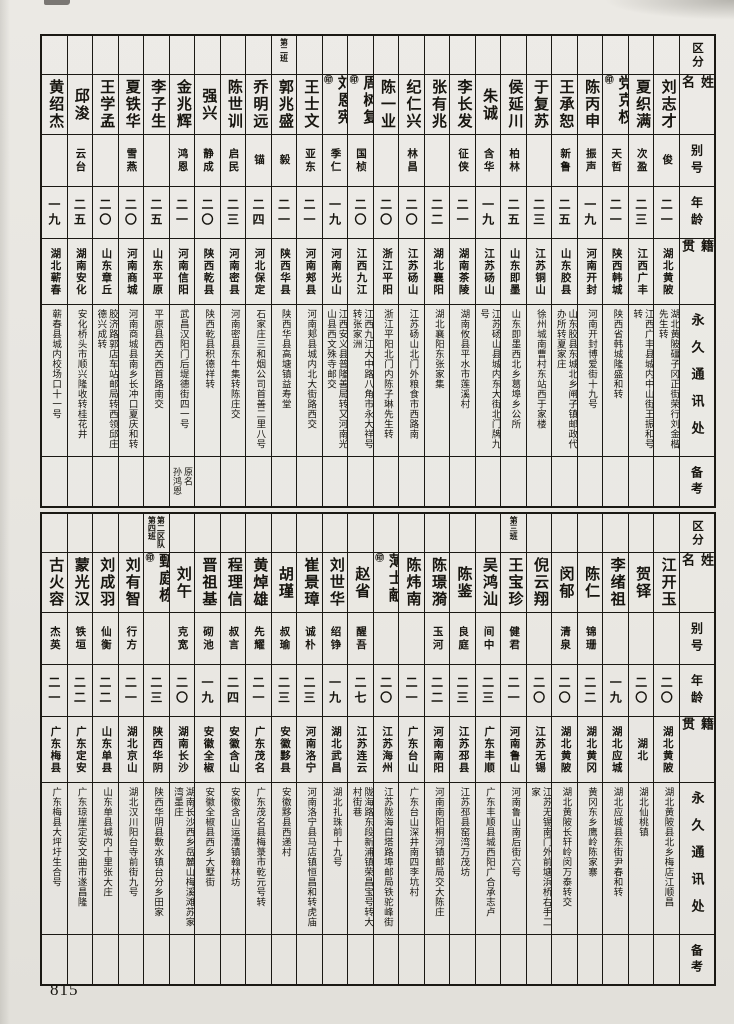 This screenshot has width=734, height=1024. What do you see at coordinates (539, 858) in the screenshot?
I see `address-cell: 江苏无锡南门外前塘浜桥右手二家` at bounding box center [539, 858].